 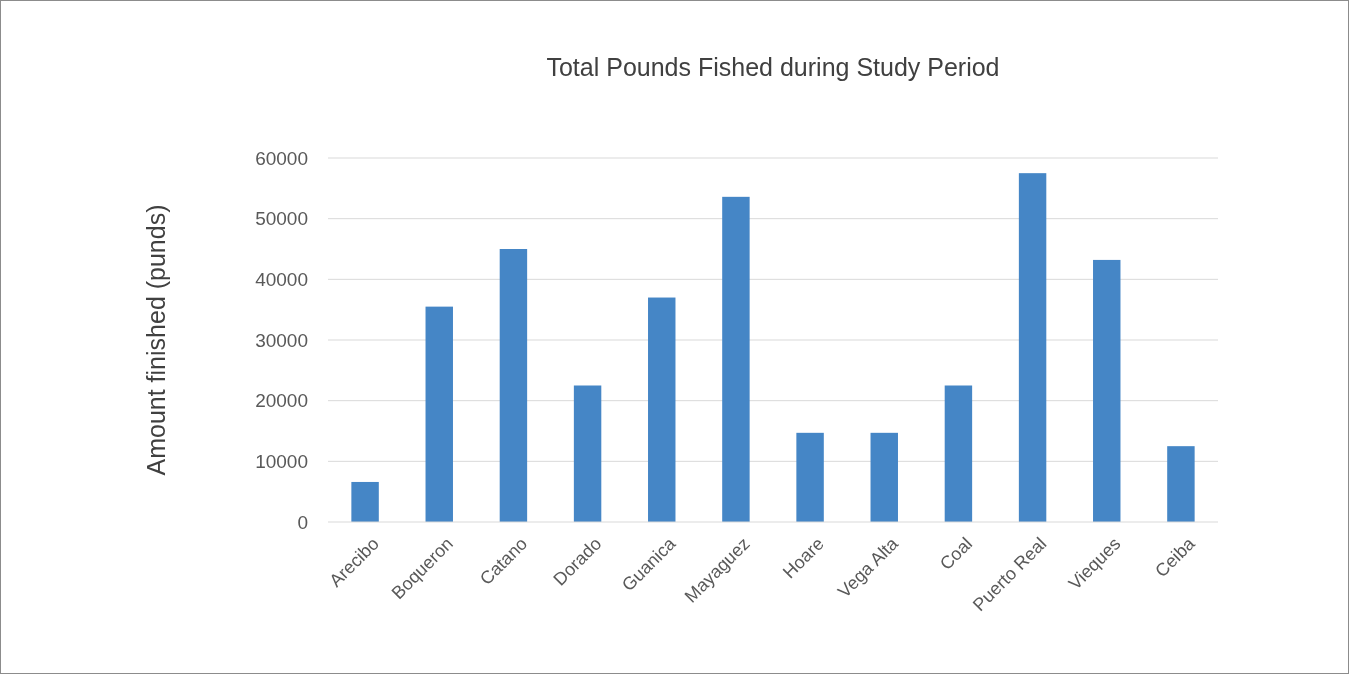 What do you see at coordinates (281, 219) in the screenshot?
I see `y-tick-label: 50000` at bounding box center [281, 219].